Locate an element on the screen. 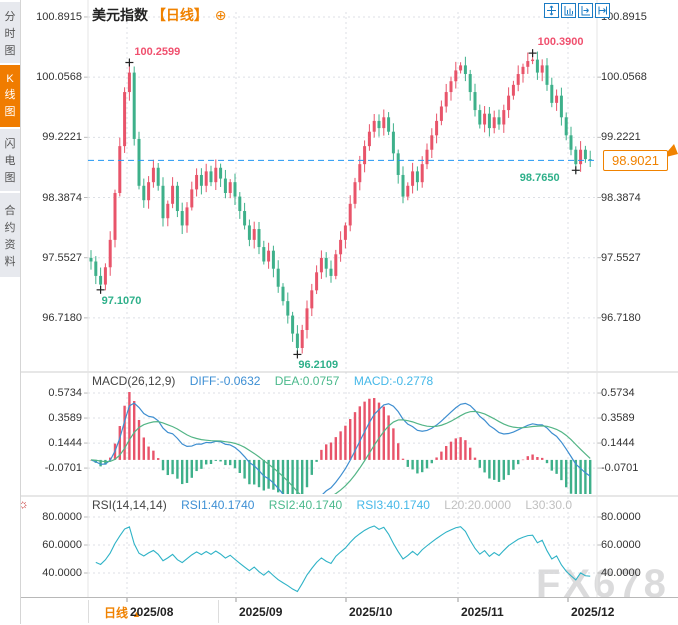 This screenshot has height=625, width=678. chart-title: 美元指数 【日线】 ⊕ is located at coordinates (159, 15).